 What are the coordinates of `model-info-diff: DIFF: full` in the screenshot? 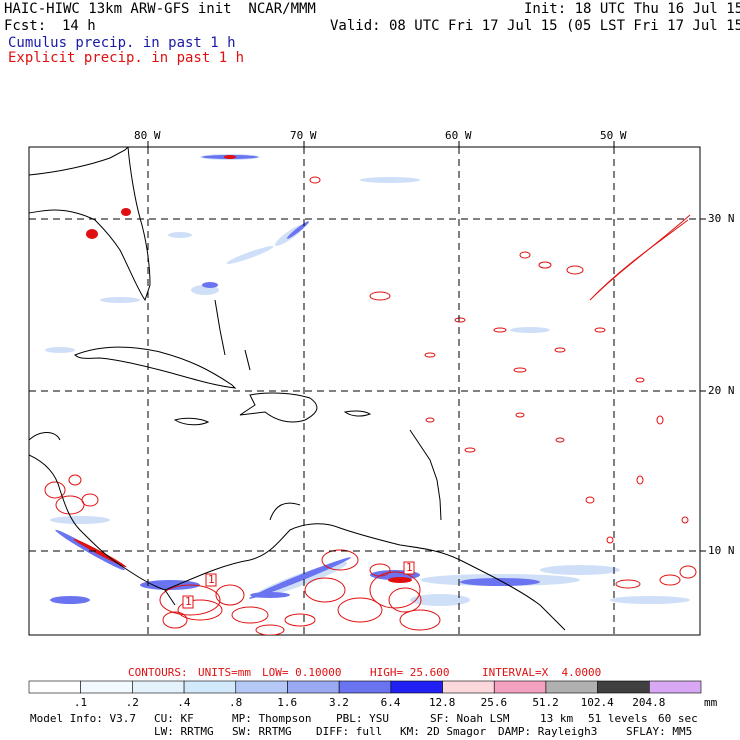 It's located at (349, 731).